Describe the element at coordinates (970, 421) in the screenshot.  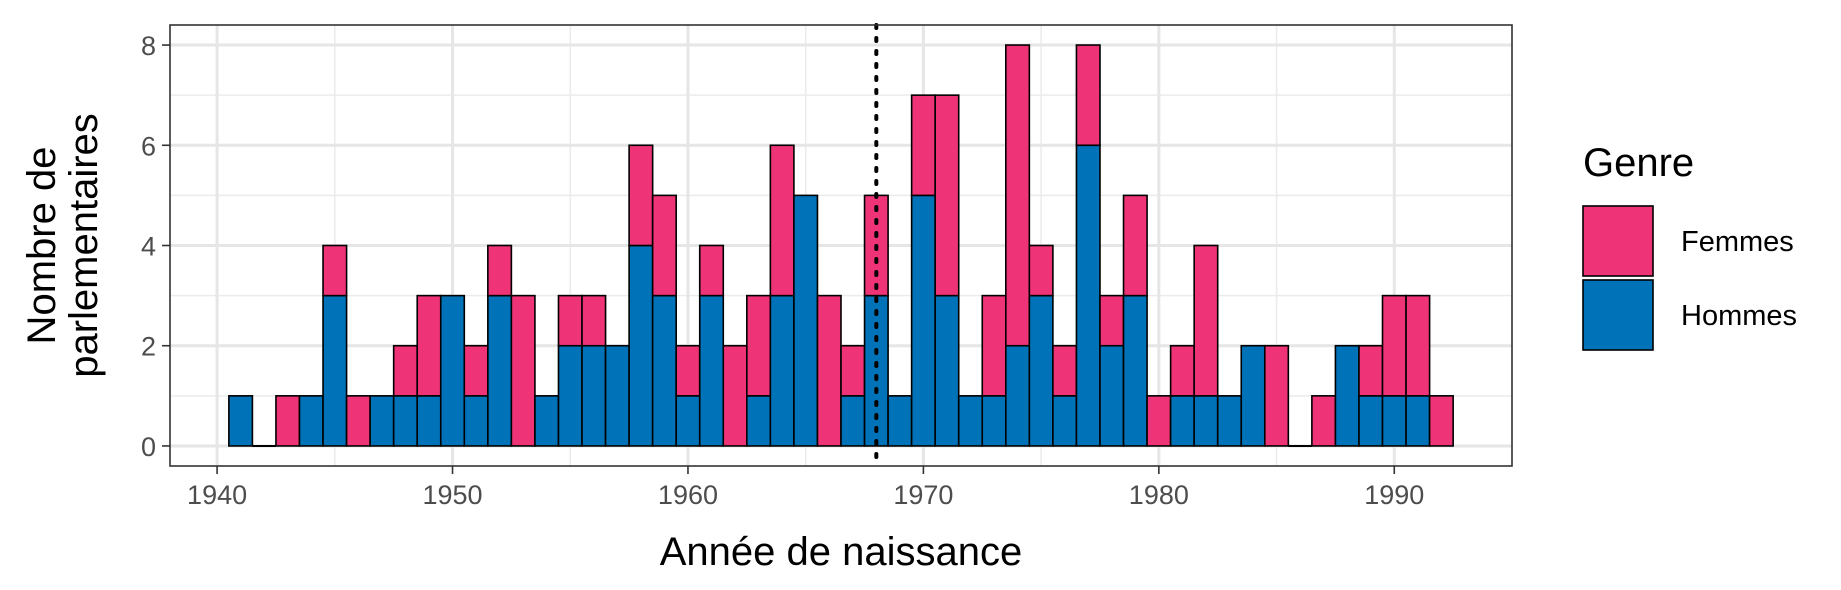
I see `bar-hommes-1972` at that location.